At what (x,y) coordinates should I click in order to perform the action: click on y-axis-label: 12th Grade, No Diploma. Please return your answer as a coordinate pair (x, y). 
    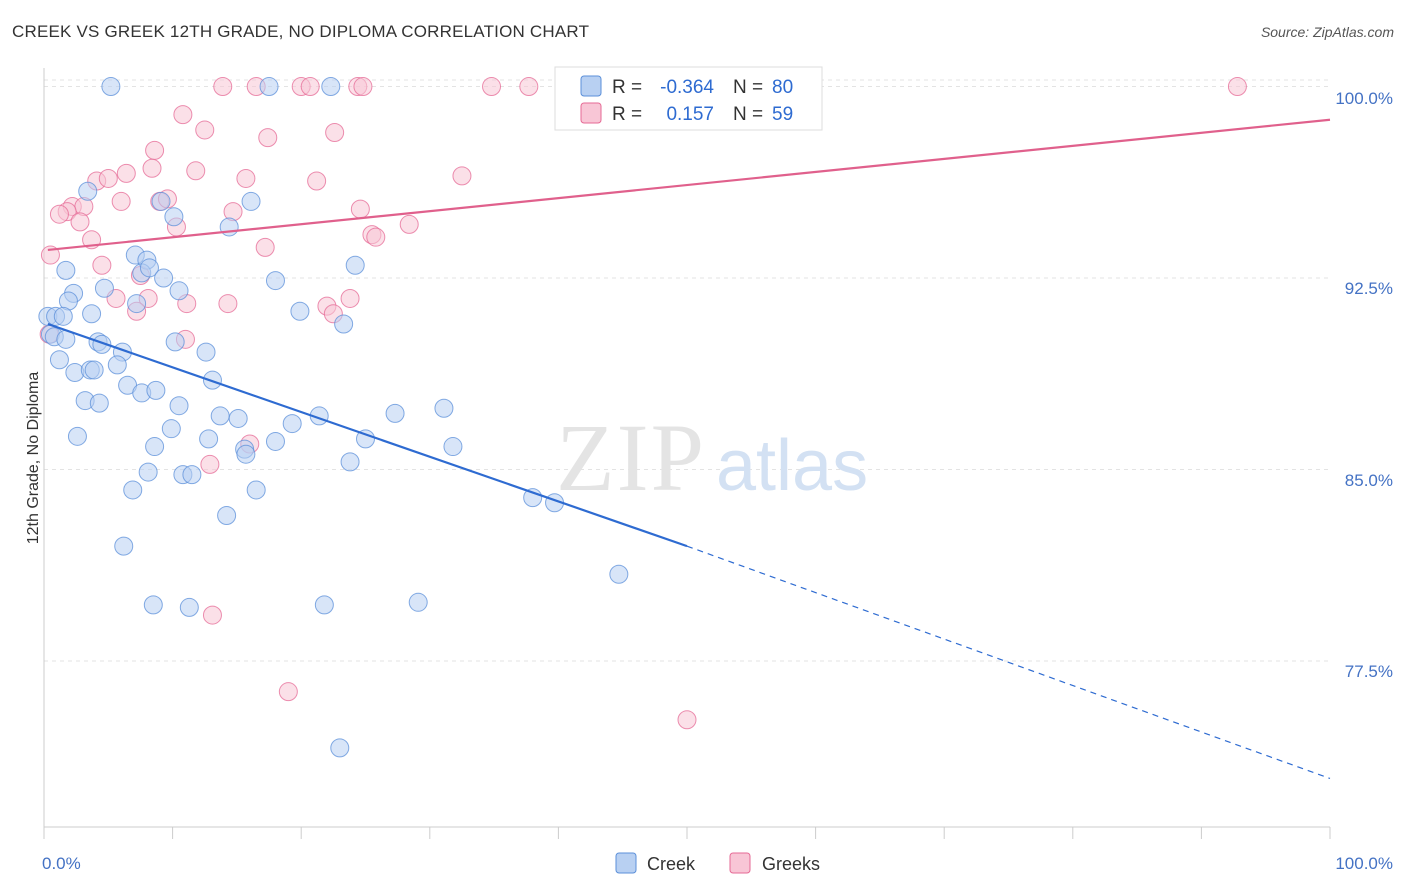
    Looking at the image, I should click on (33, 458).